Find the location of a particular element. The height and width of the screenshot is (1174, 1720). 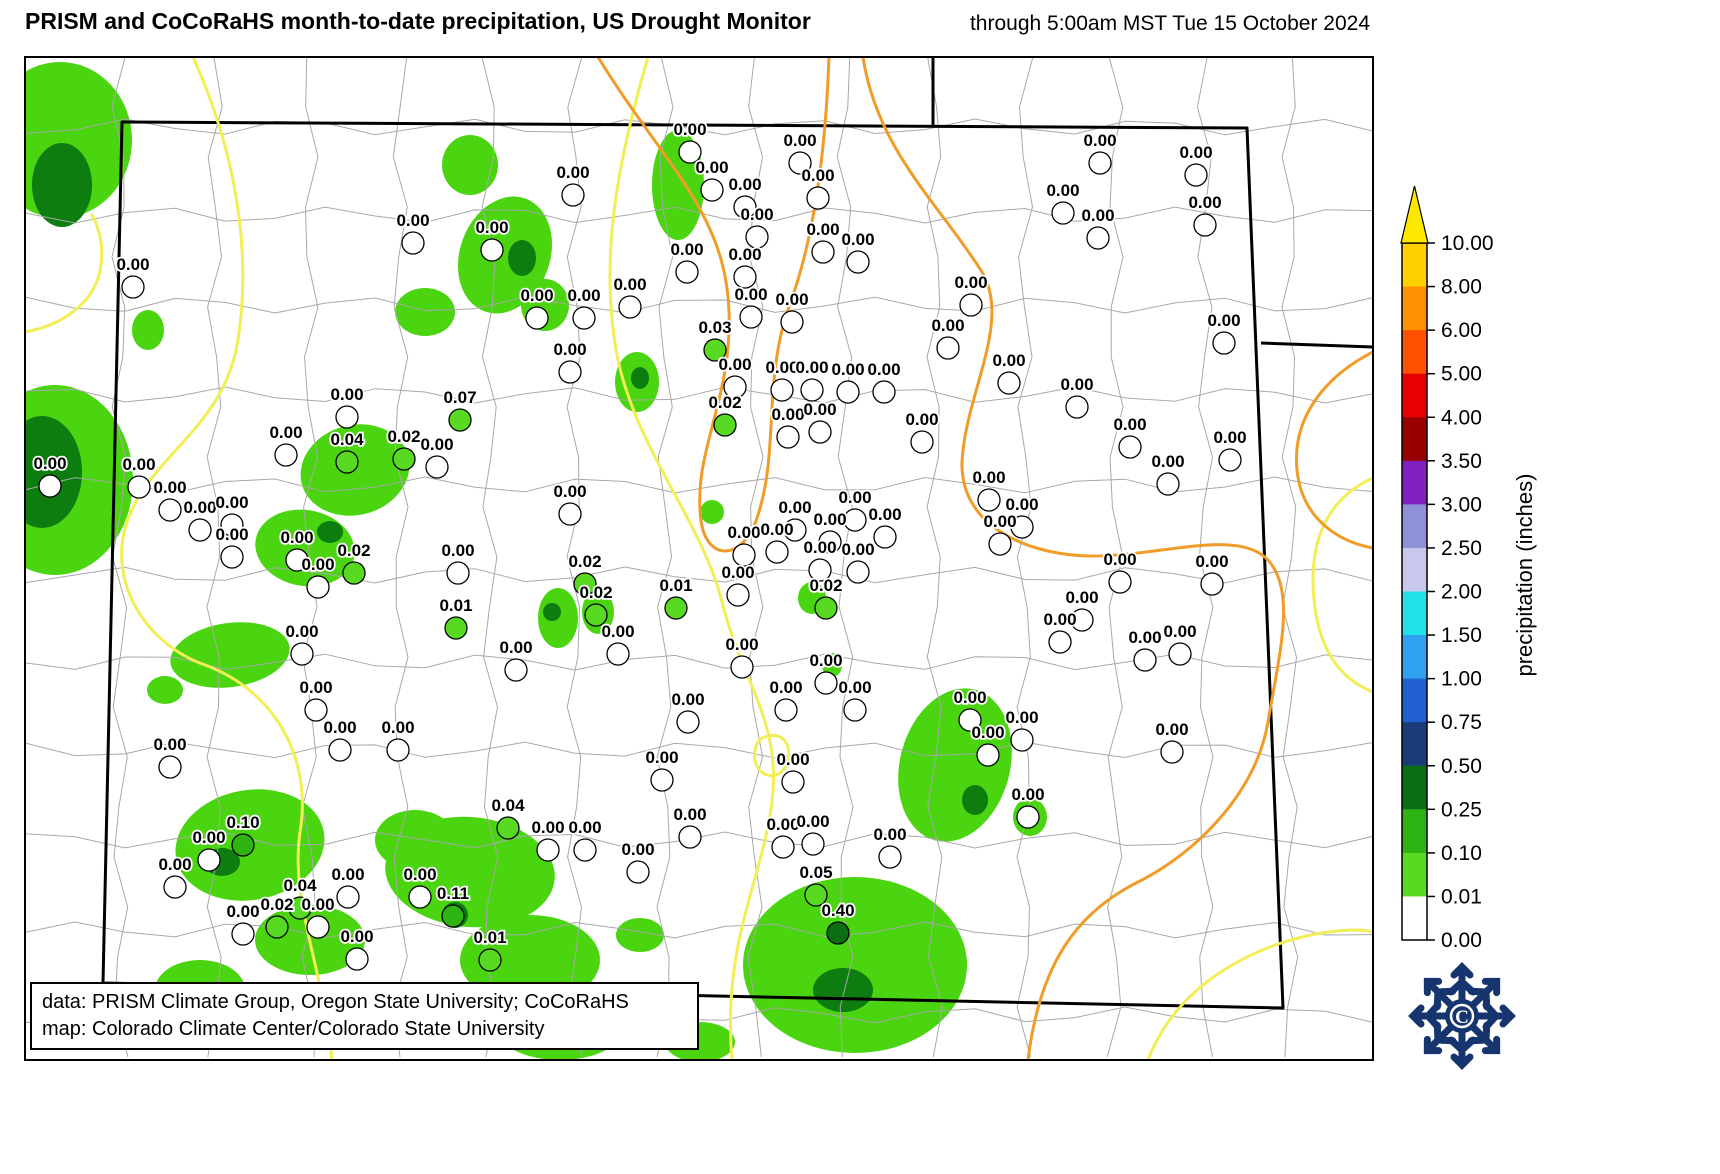

legend-tick-label: 2.50 is located at coordinates (1461, 548).